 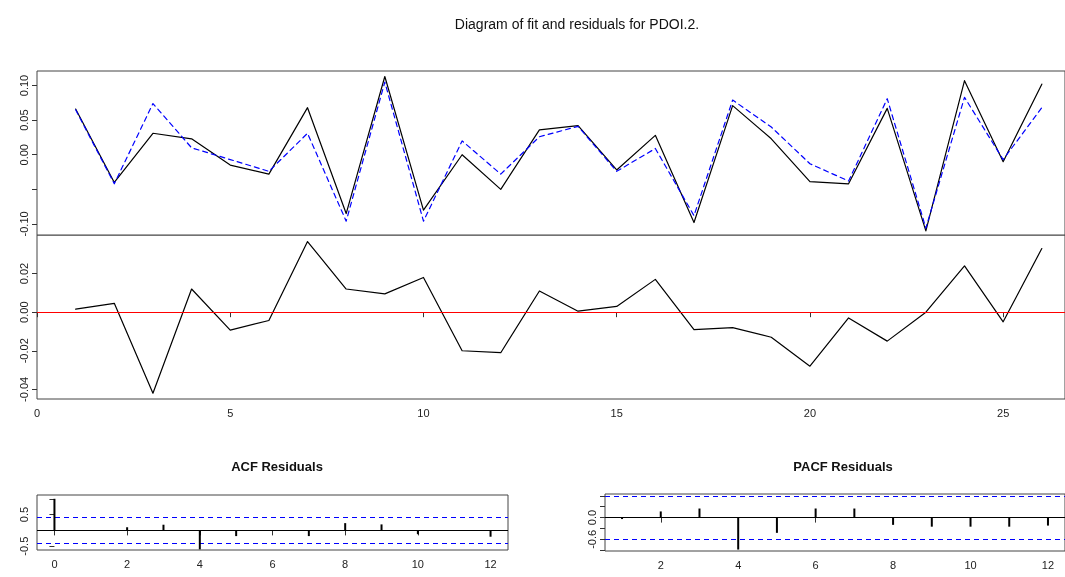 I want to click on y-tick-label: 0.10, so click(x=23, y=85).